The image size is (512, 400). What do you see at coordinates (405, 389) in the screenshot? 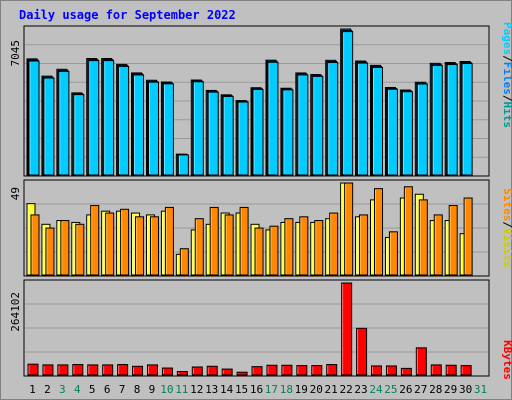
I see `x-tick-label-26: 26` at bounding box center [405, 389].